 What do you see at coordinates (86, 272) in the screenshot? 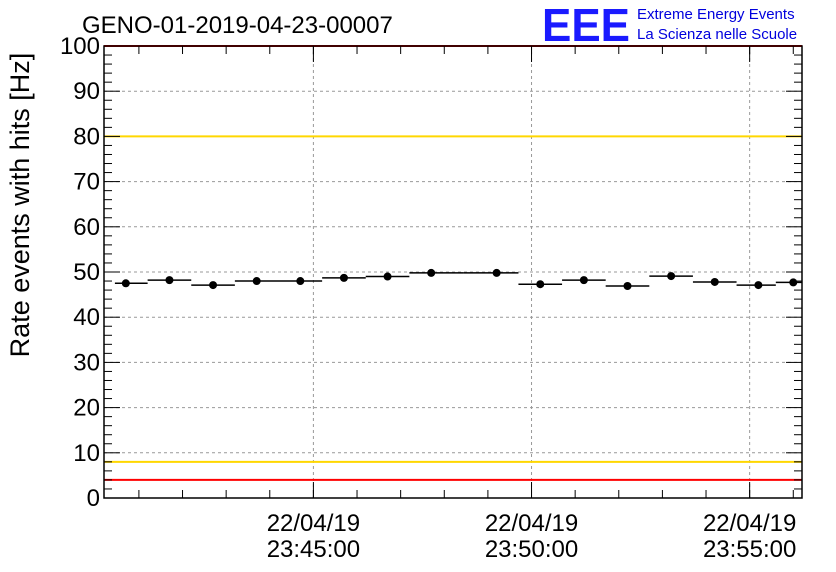
I see `y-tick-label: 50` at bounding box center [86, 272].